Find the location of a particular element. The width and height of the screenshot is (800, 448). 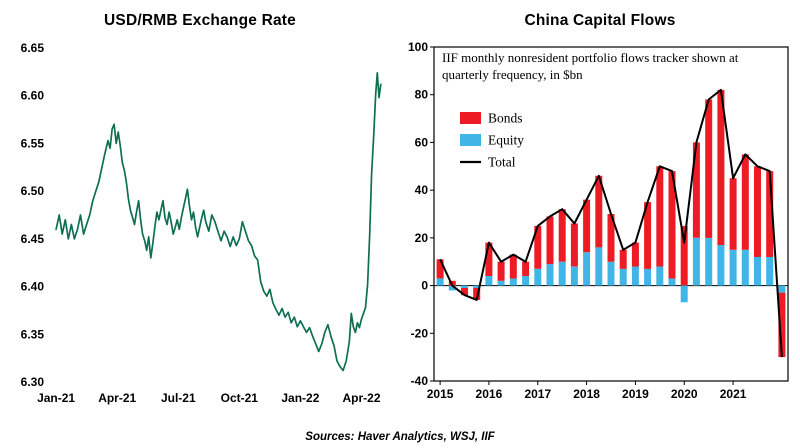

flows-x-tick-label: 2019 is located at coordinates (635, 394).